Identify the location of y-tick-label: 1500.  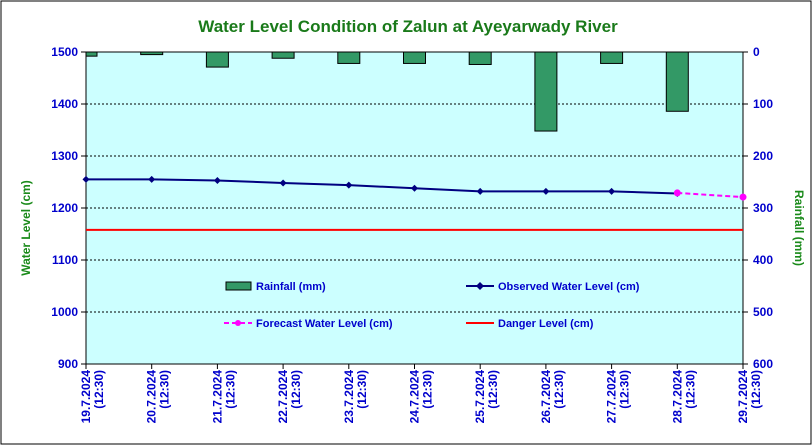
(64, 52).